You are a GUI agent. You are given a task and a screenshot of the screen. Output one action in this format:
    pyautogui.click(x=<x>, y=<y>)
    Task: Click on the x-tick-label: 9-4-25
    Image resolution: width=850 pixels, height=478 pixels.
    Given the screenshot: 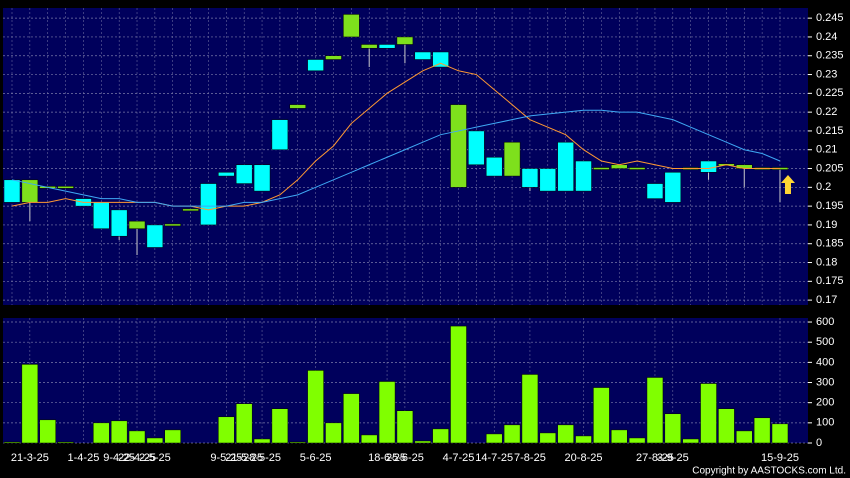 What is the action you would take?
    pyautogui.click(x=119, y=458)
    